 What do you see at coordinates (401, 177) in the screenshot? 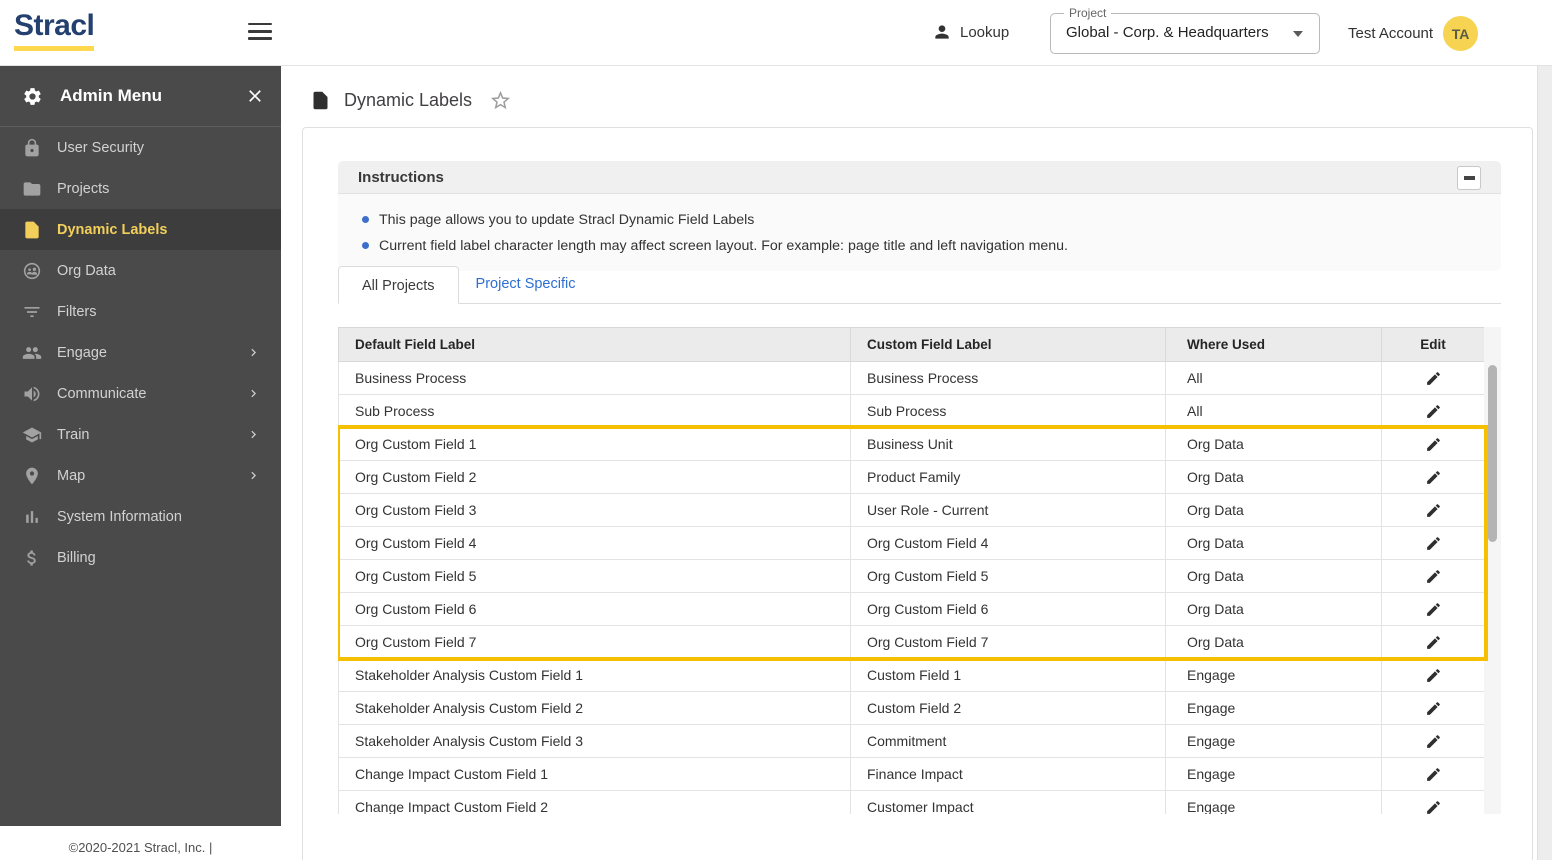
I see `instructions-title: Instructions` at bounding box center [401, 177].